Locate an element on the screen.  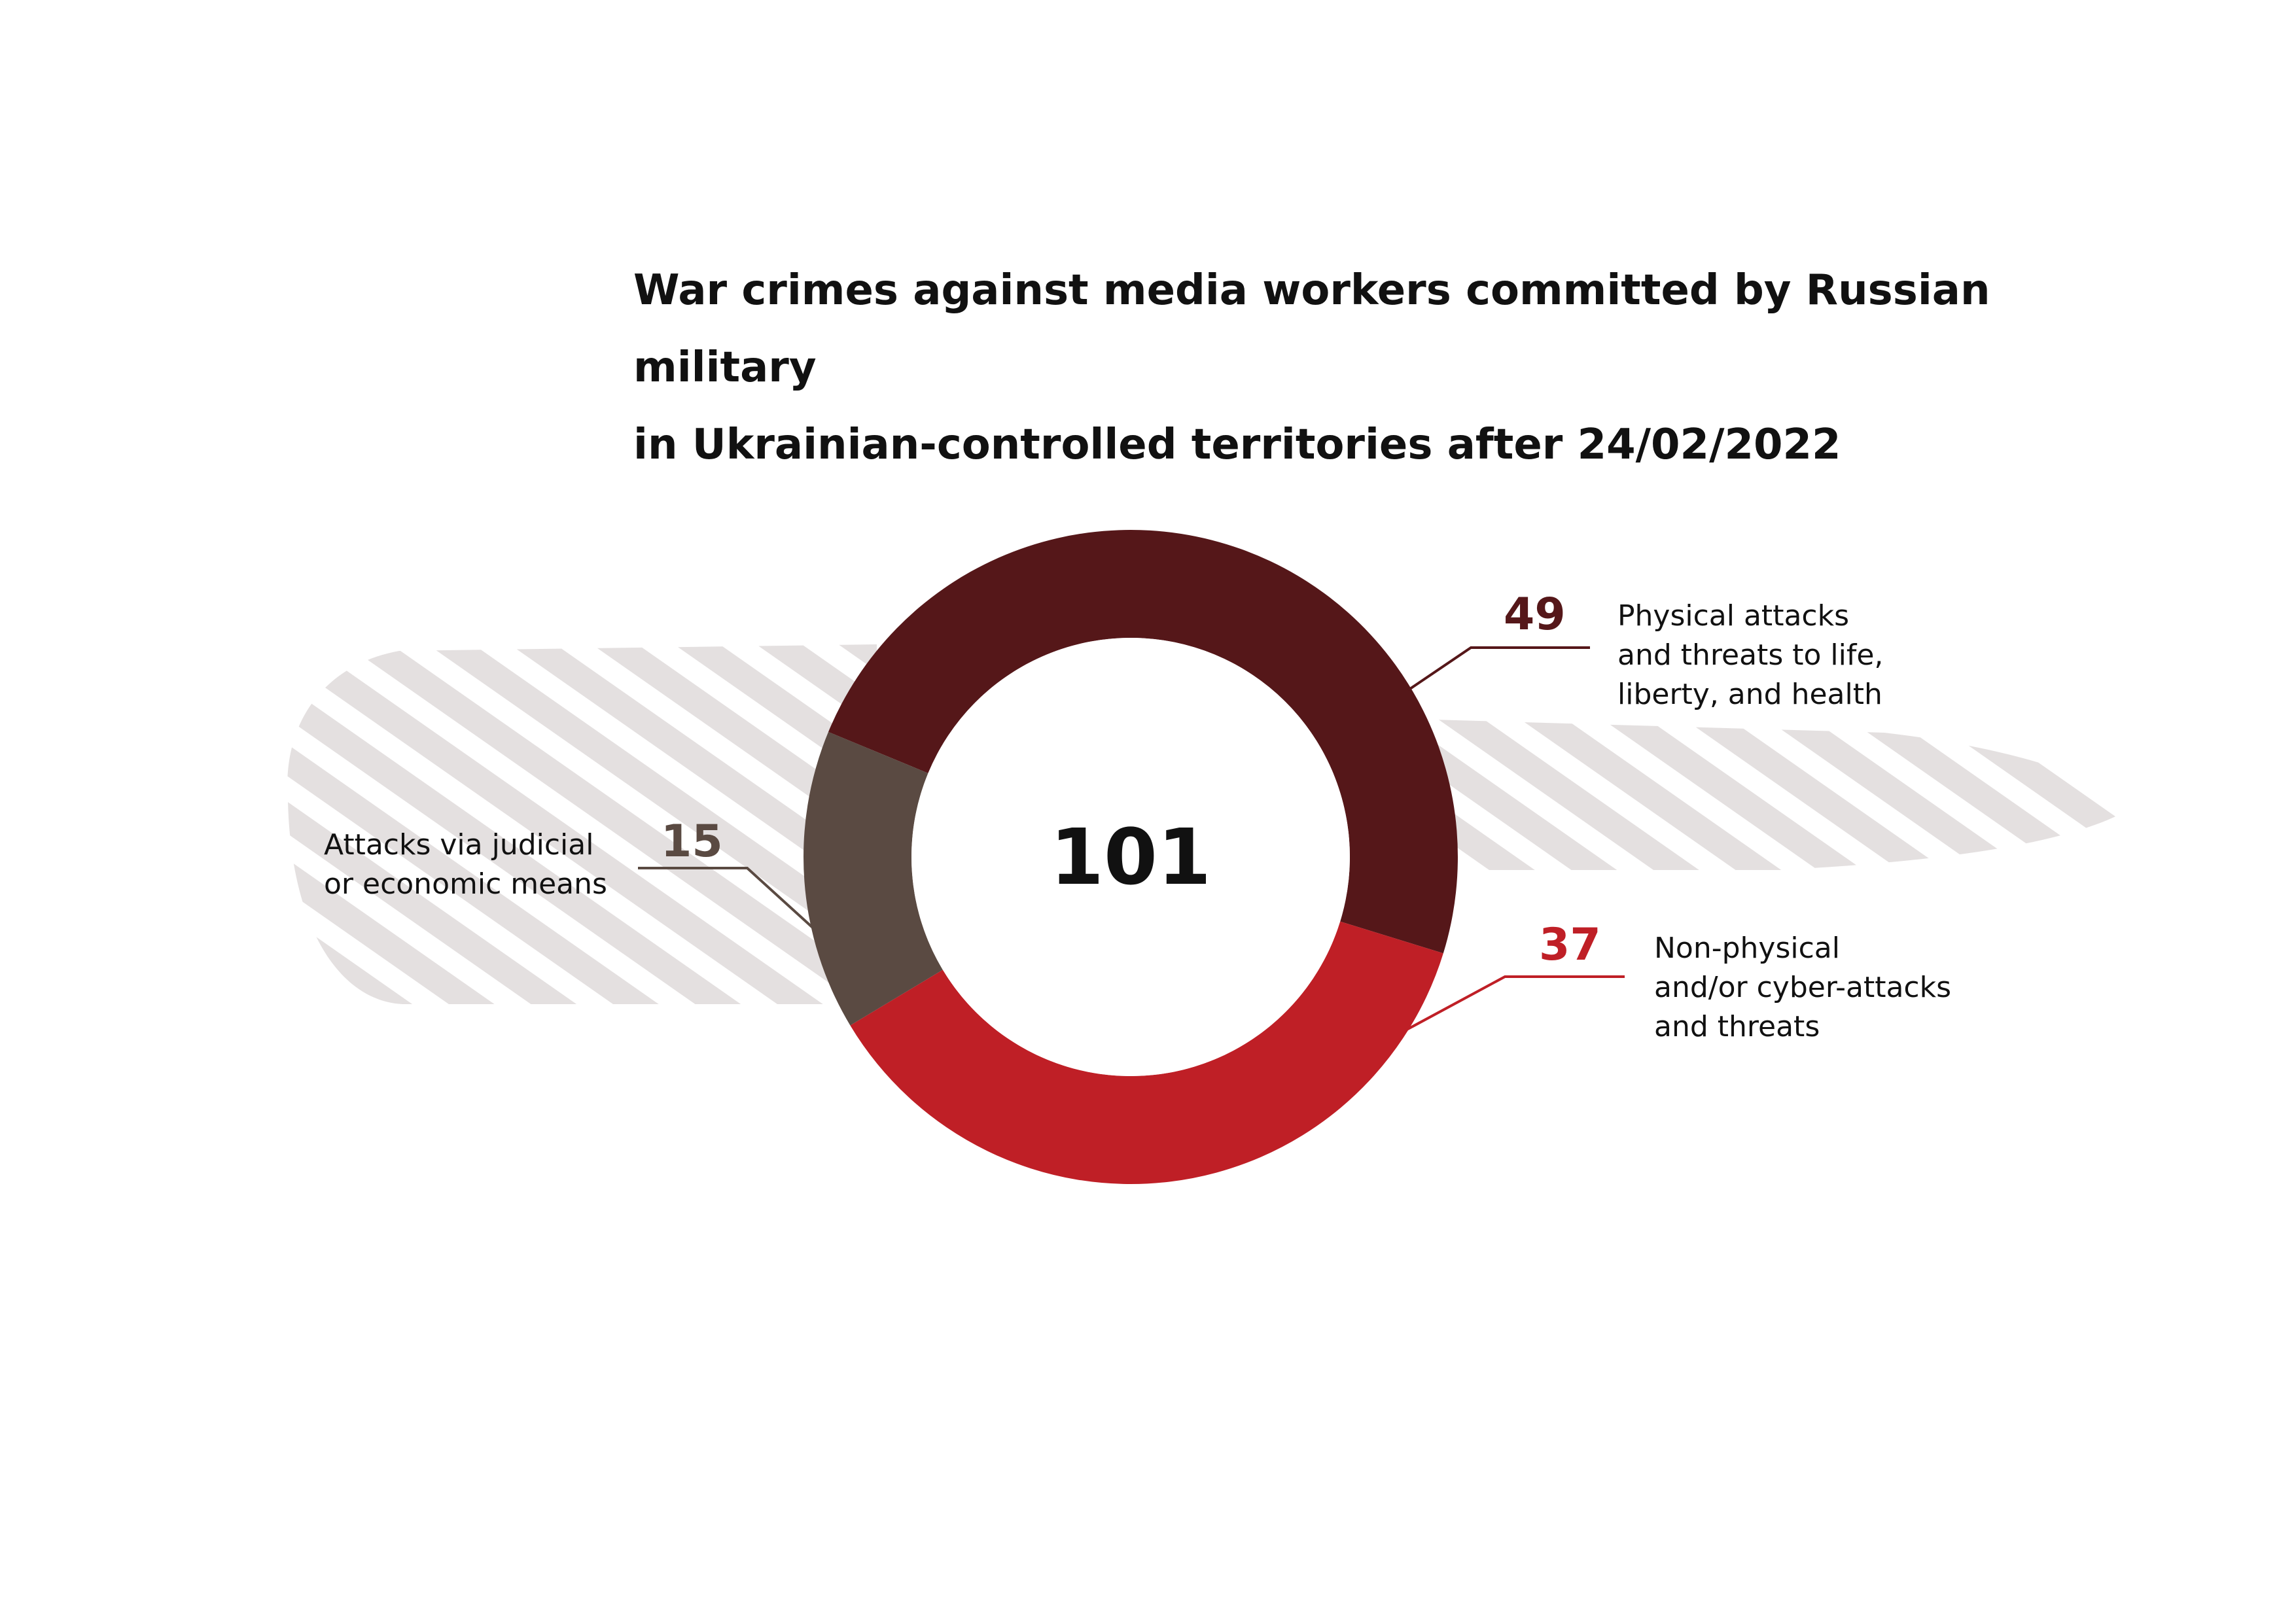
category-label-non-physical-line-3: and threats is located at coordinates (1737, 1026).